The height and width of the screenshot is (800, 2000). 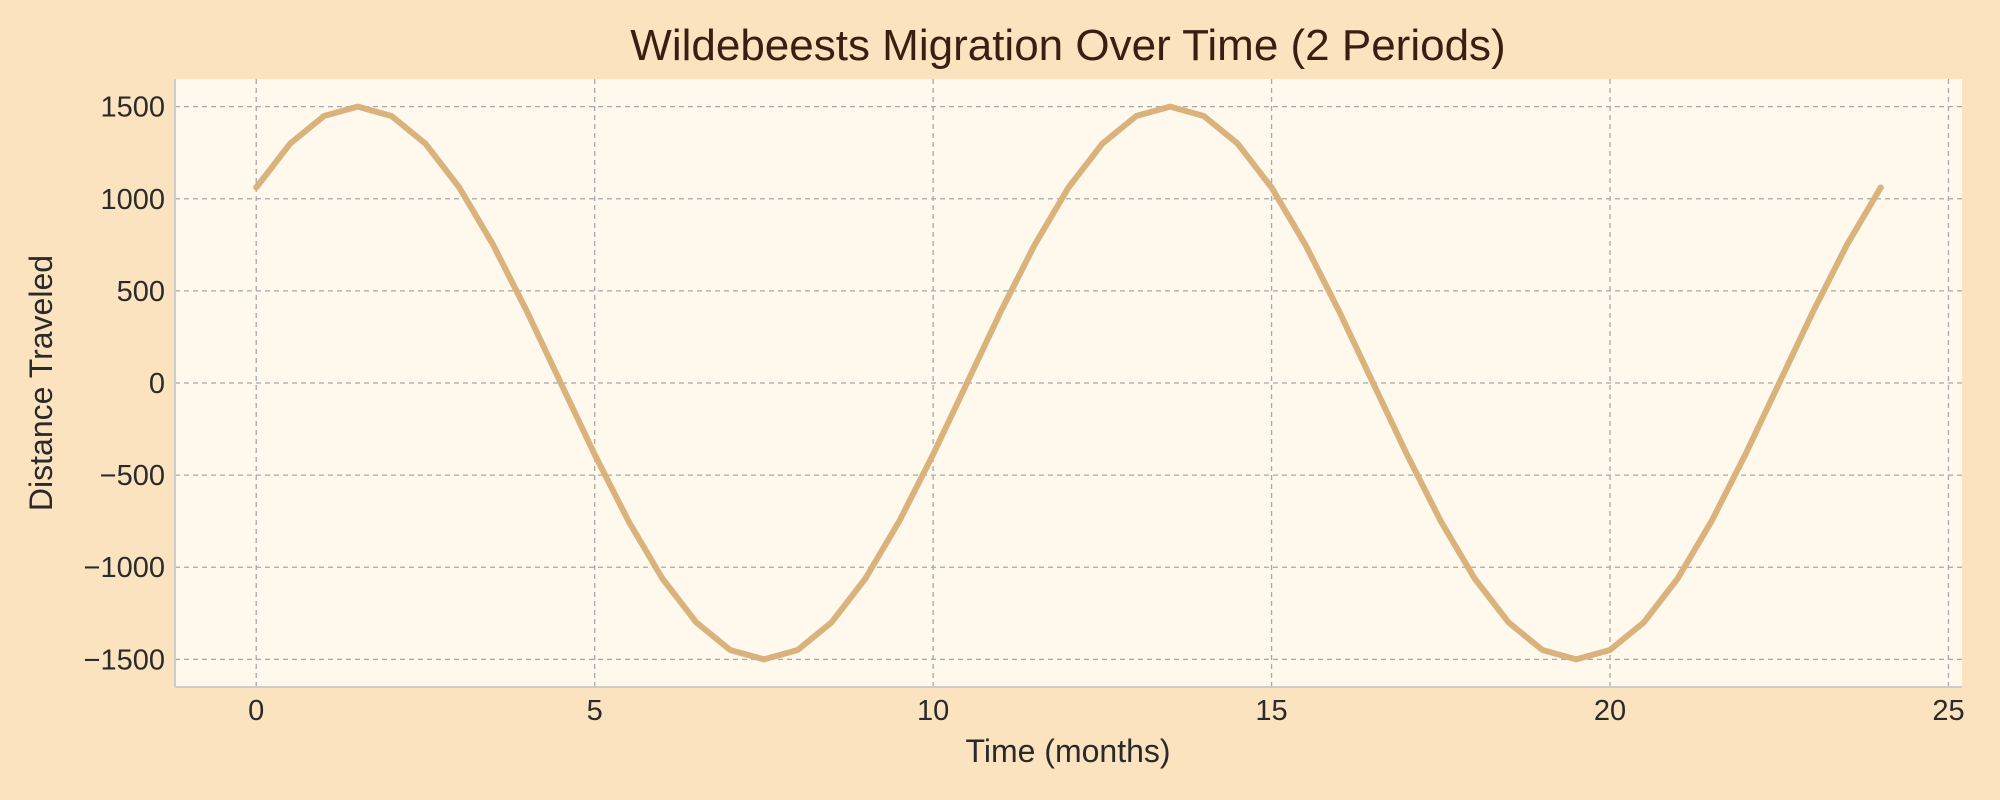 What do you see at coordinates (595, 711) in the screenshot?
I see `x-tick-label: 5` at bounding box center [595, 711].